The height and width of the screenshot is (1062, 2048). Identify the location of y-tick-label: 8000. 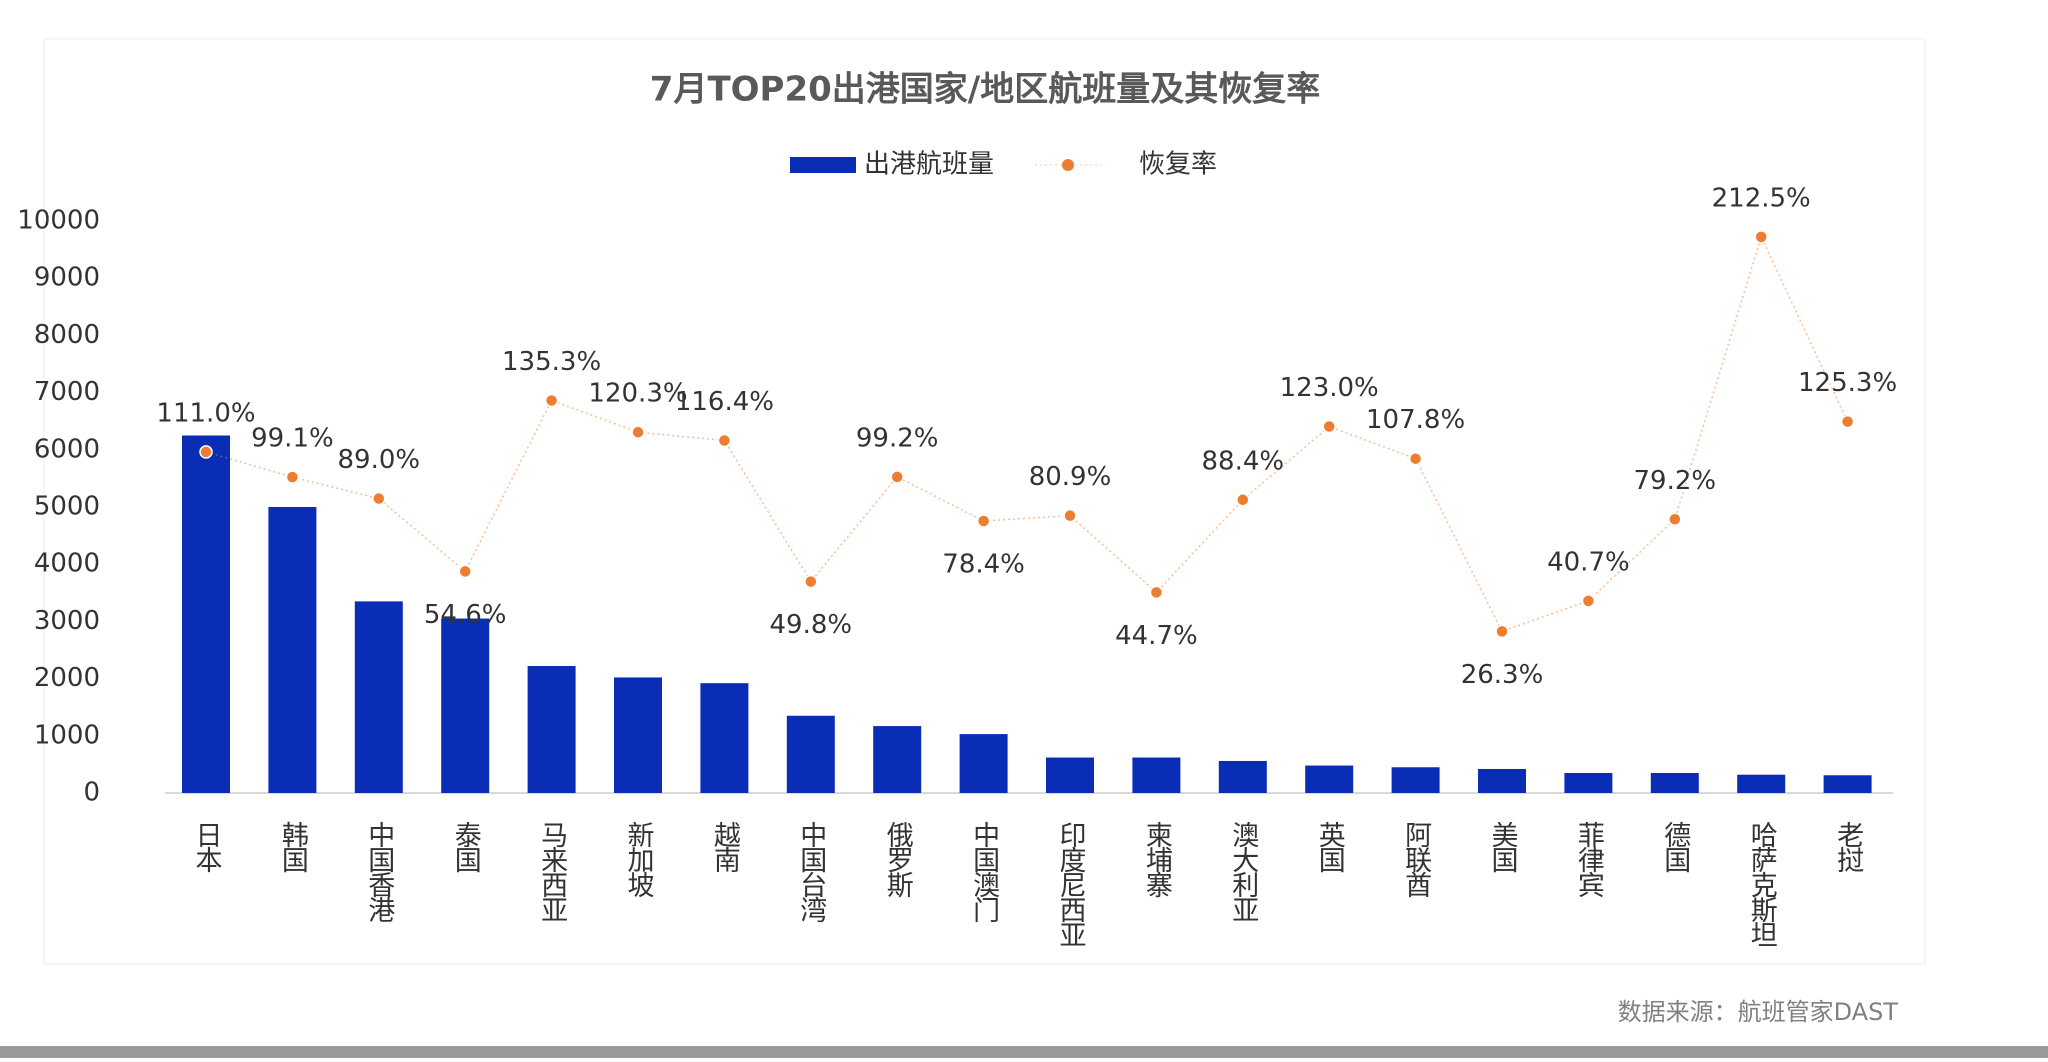
(67, 335).